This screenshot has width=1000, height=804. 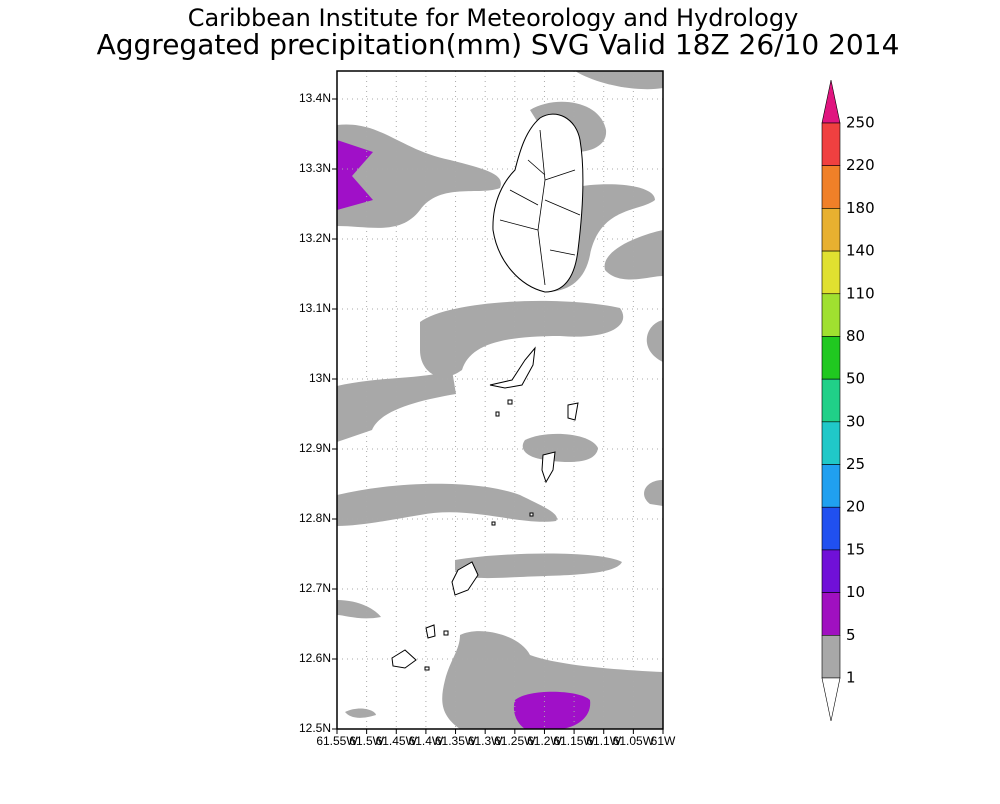 I want to click on y-tick-label: 13.1N, so click(x=315, y=308).